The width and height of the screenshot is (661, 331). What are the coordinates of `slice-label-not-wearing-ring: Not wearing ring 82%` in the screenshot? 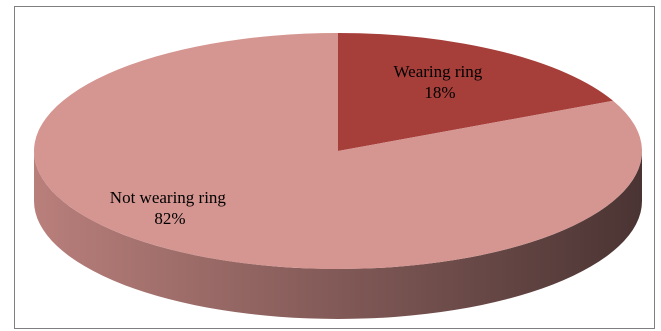 It's located at (170, 208).